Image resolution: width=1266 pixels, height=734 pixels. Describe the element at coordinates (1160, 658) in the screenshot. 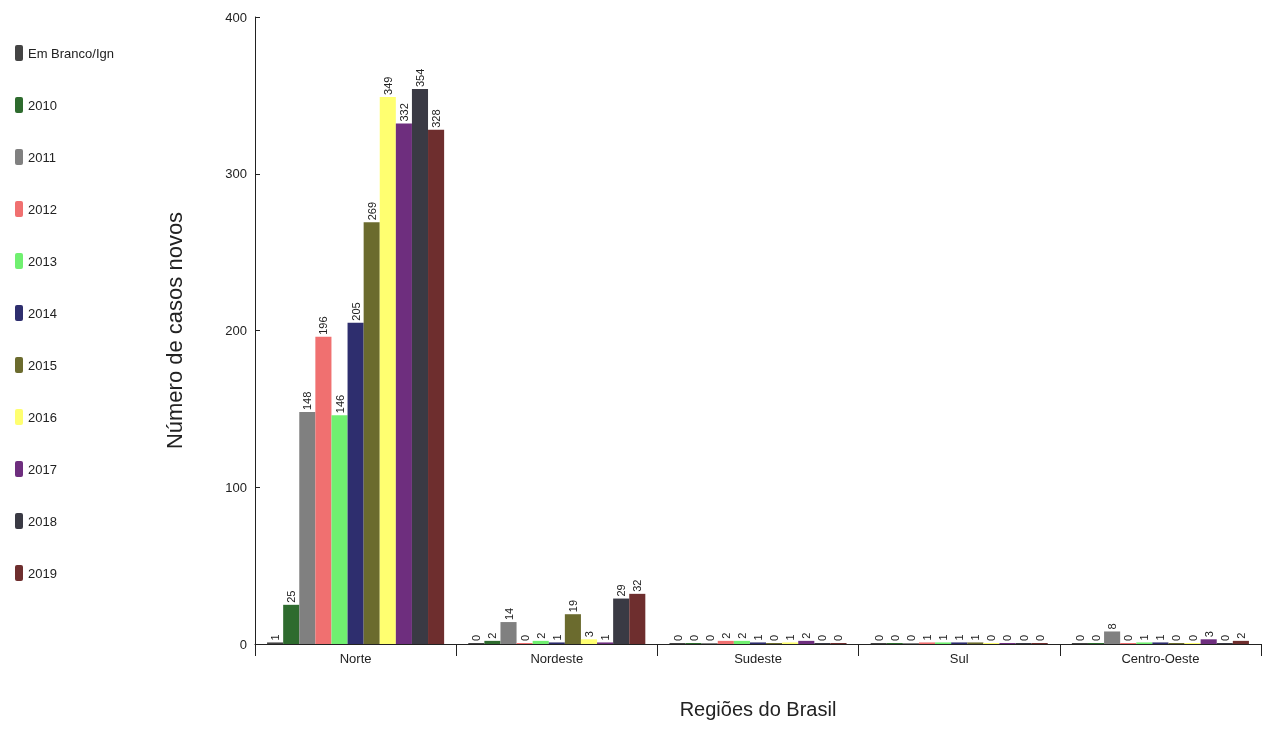

I see `x-tick-label: Centro-Oeste` at that location.